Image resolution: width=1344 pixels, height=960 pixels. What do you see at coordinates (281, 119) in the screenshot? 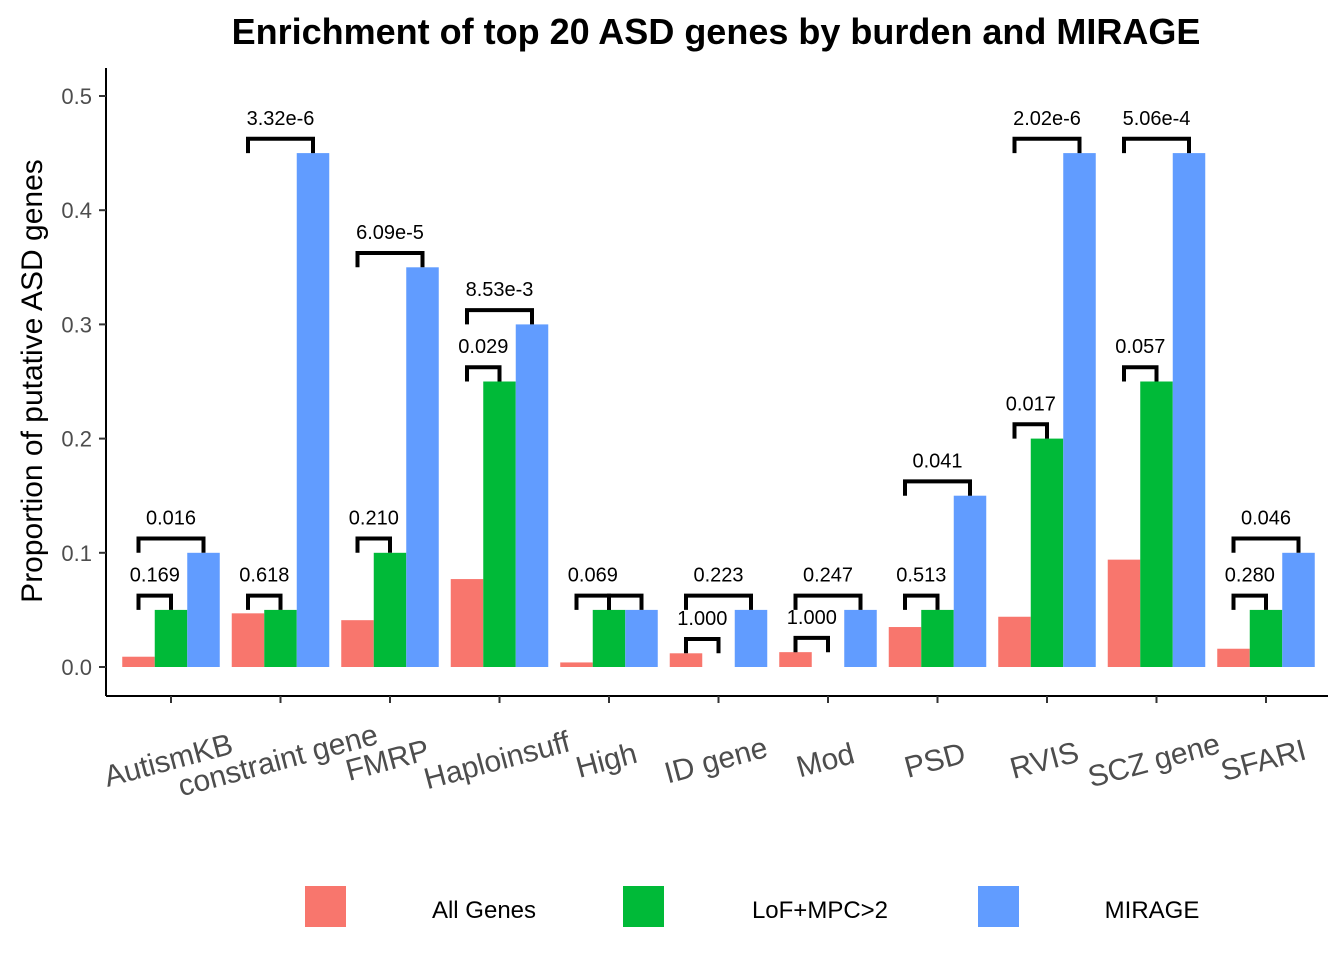
I see `p-value-label: 3.32e-6` at bounding box center [281, 119].